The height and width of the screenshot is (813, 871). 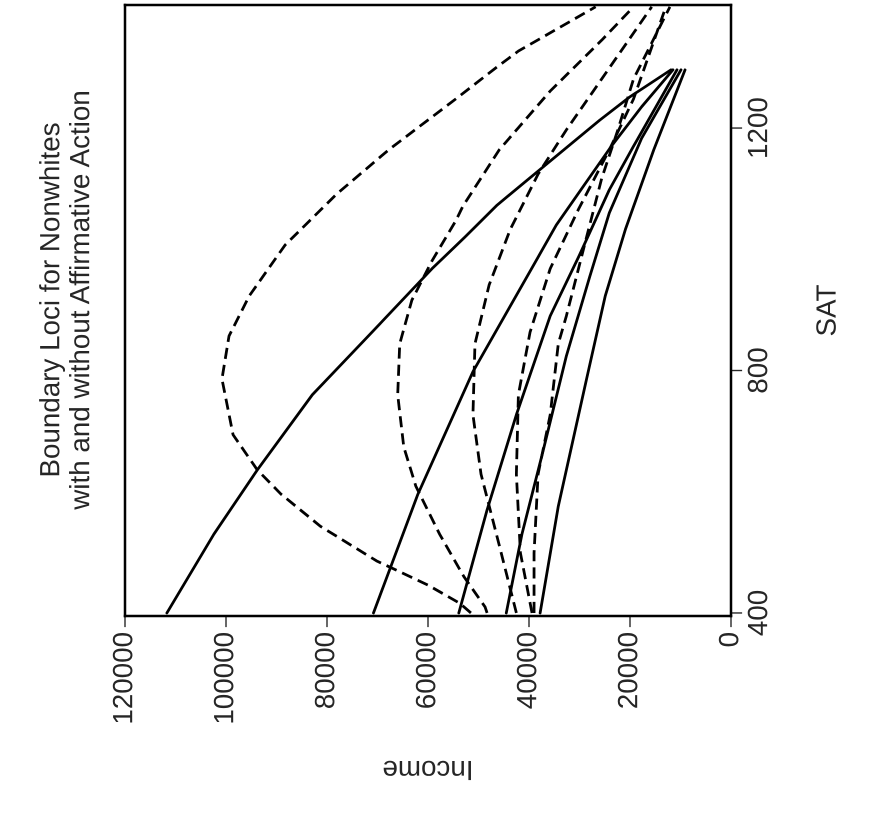 I want to click on x-tick-label: 60000, so click(x=426, y=670).